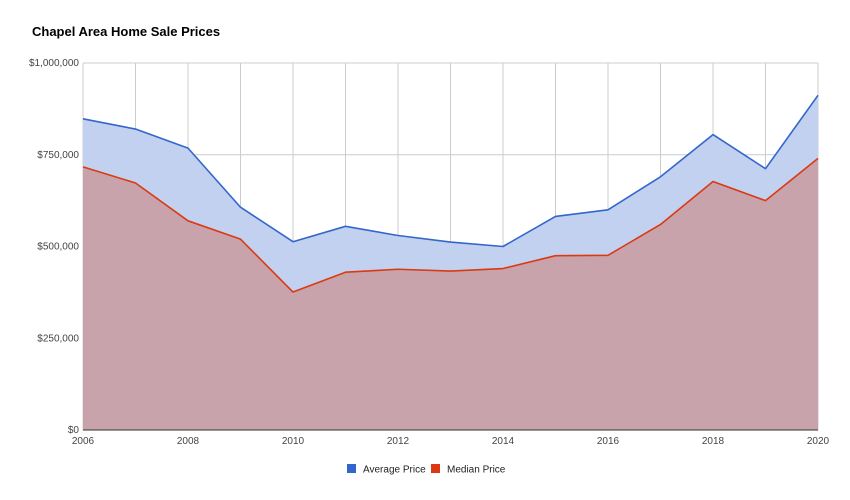 This screenshot has width=850, height=500. I want to click on x-tick-label: 2014, so click(503, 441).